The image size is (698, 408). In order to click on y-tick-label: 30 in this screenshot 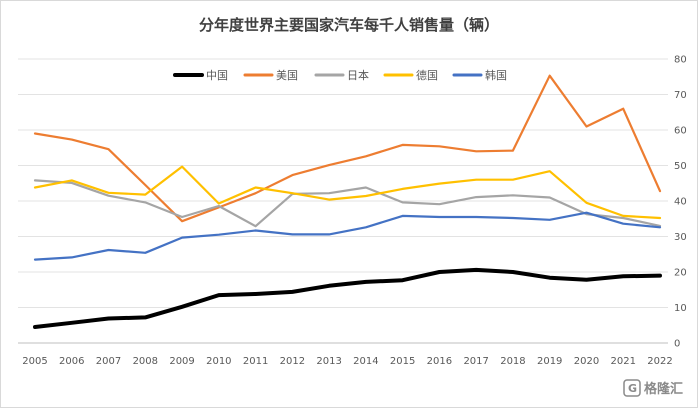, I will do `click(680, 237)`.